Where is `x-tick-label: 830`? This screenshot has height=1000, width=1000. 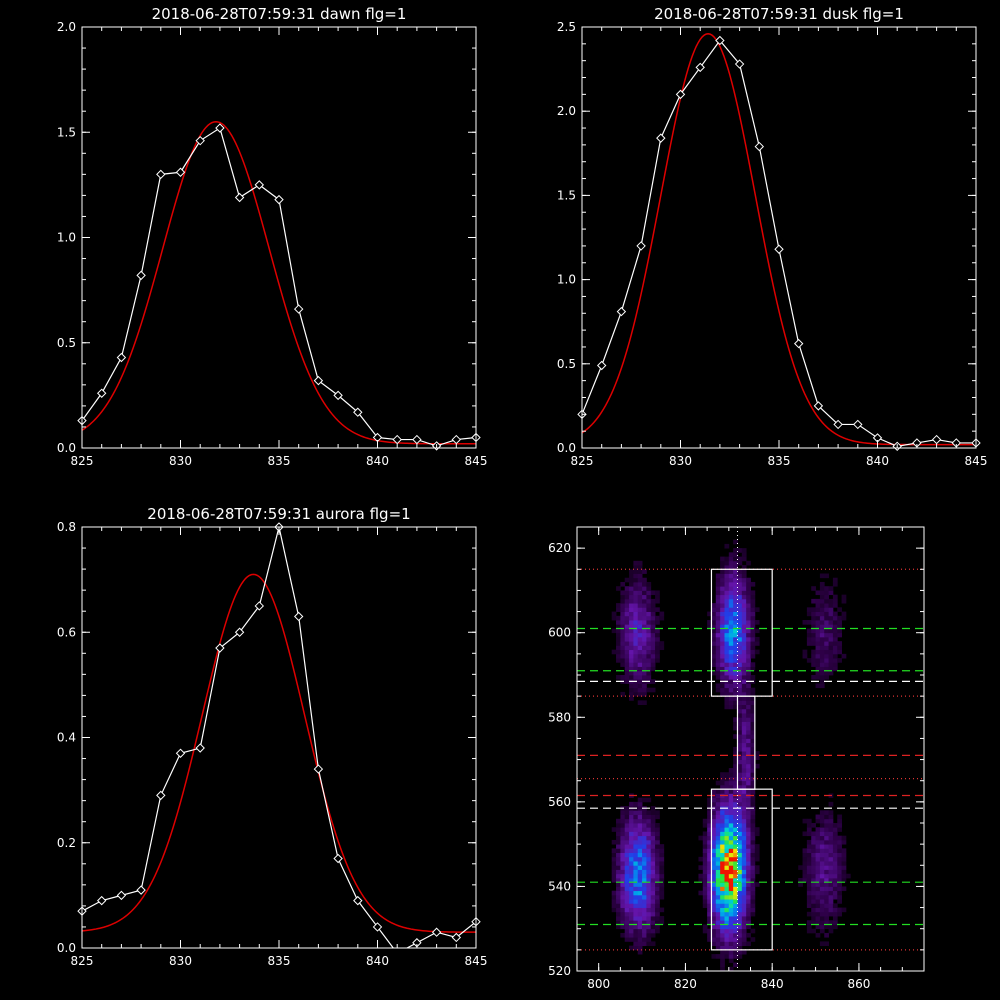 x-tick-label: 830 is located at coordinates (680, 461).